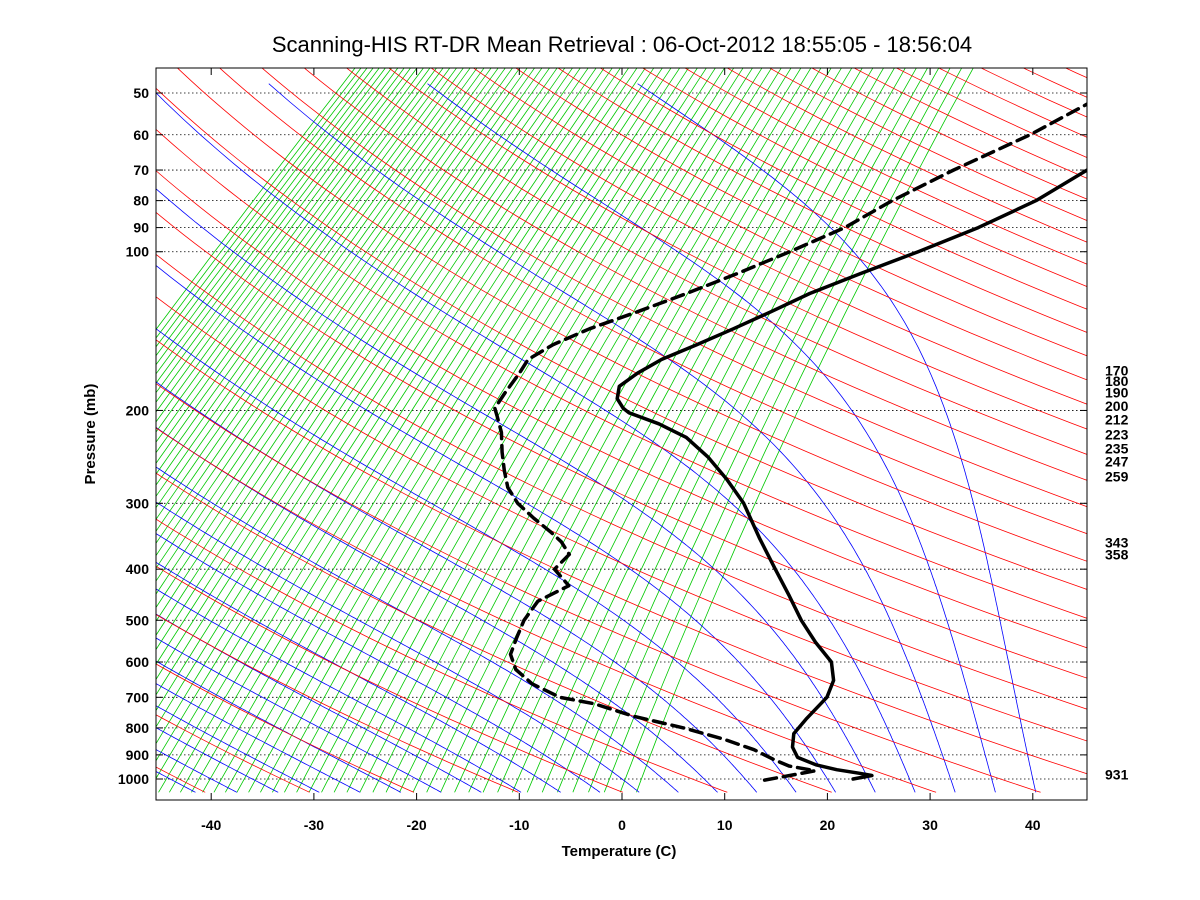 This screenshot has width=1200, height=900. Describe the element at coordinates (1117, 371) in the screenshot. I see `right-label: 170` at that location.